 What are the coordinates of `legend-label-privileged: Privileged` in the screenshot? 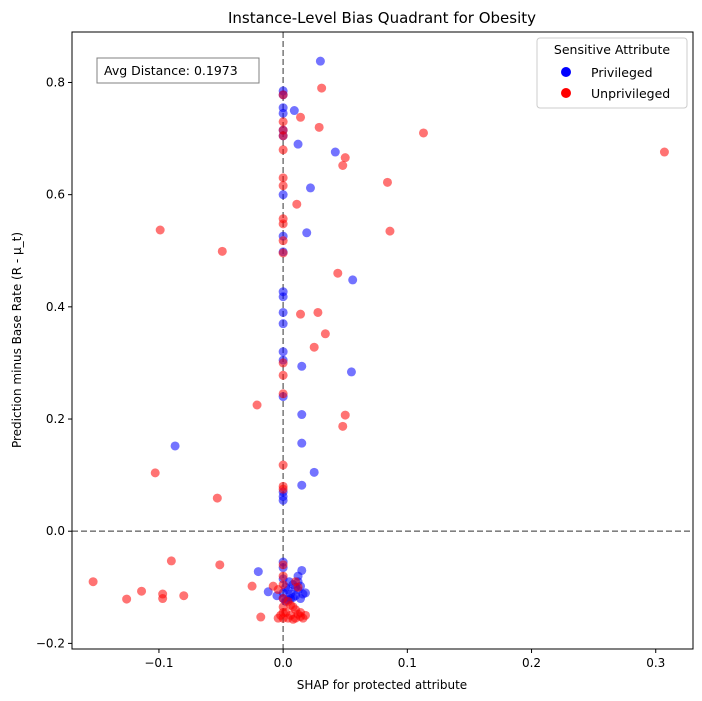 It's located at (622, 72).